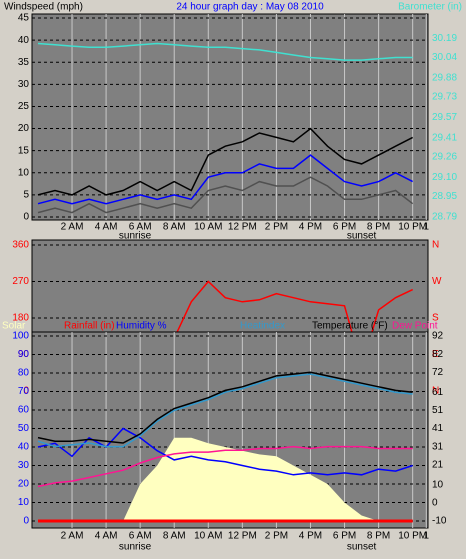  I want to click on legend-entry: Dew Point, so click(415, 326).